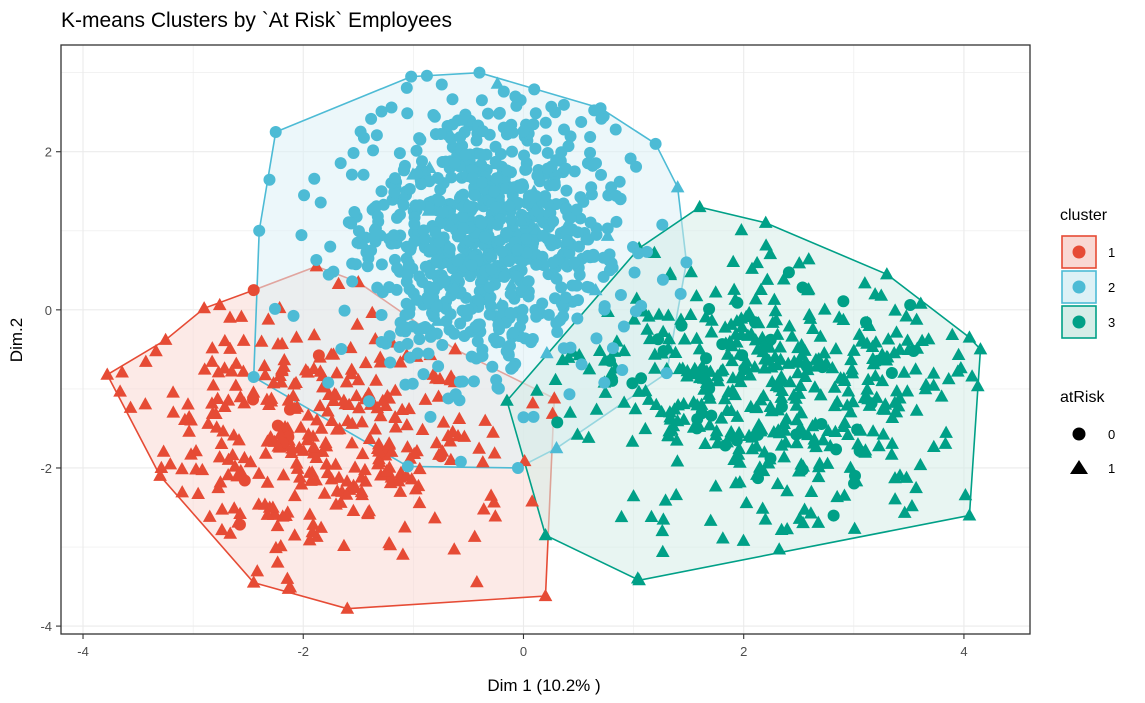 The image size is (1145, 703). What do you see at coordinates (1079, 287) in the screenshot?
I see `legend-marker` at bounding box center [1079, 287].